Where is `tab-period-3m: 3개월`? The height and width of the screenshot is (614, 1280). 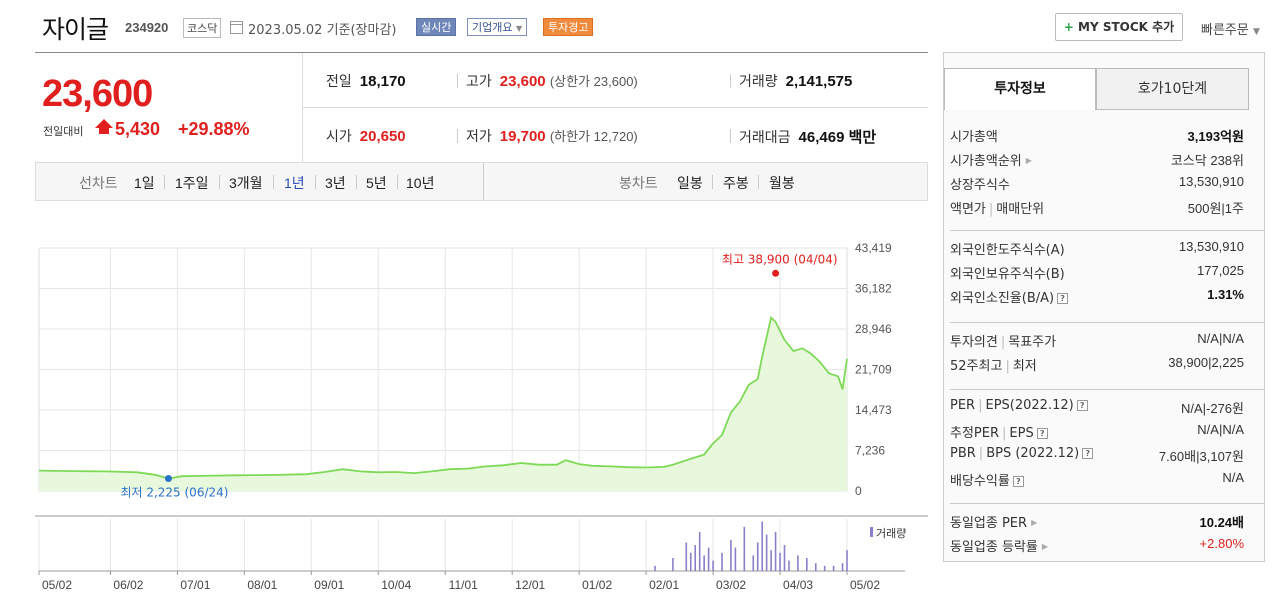 tab-period-3m: 3개월 is located at coordinates (246, 183).